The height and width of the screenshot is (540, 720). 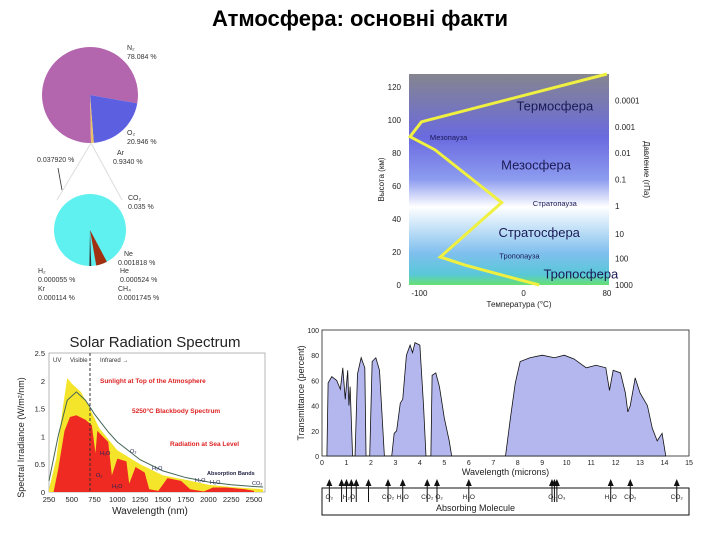 I want to click on molecule-label-0: O₂, so click(x=330, y=497).